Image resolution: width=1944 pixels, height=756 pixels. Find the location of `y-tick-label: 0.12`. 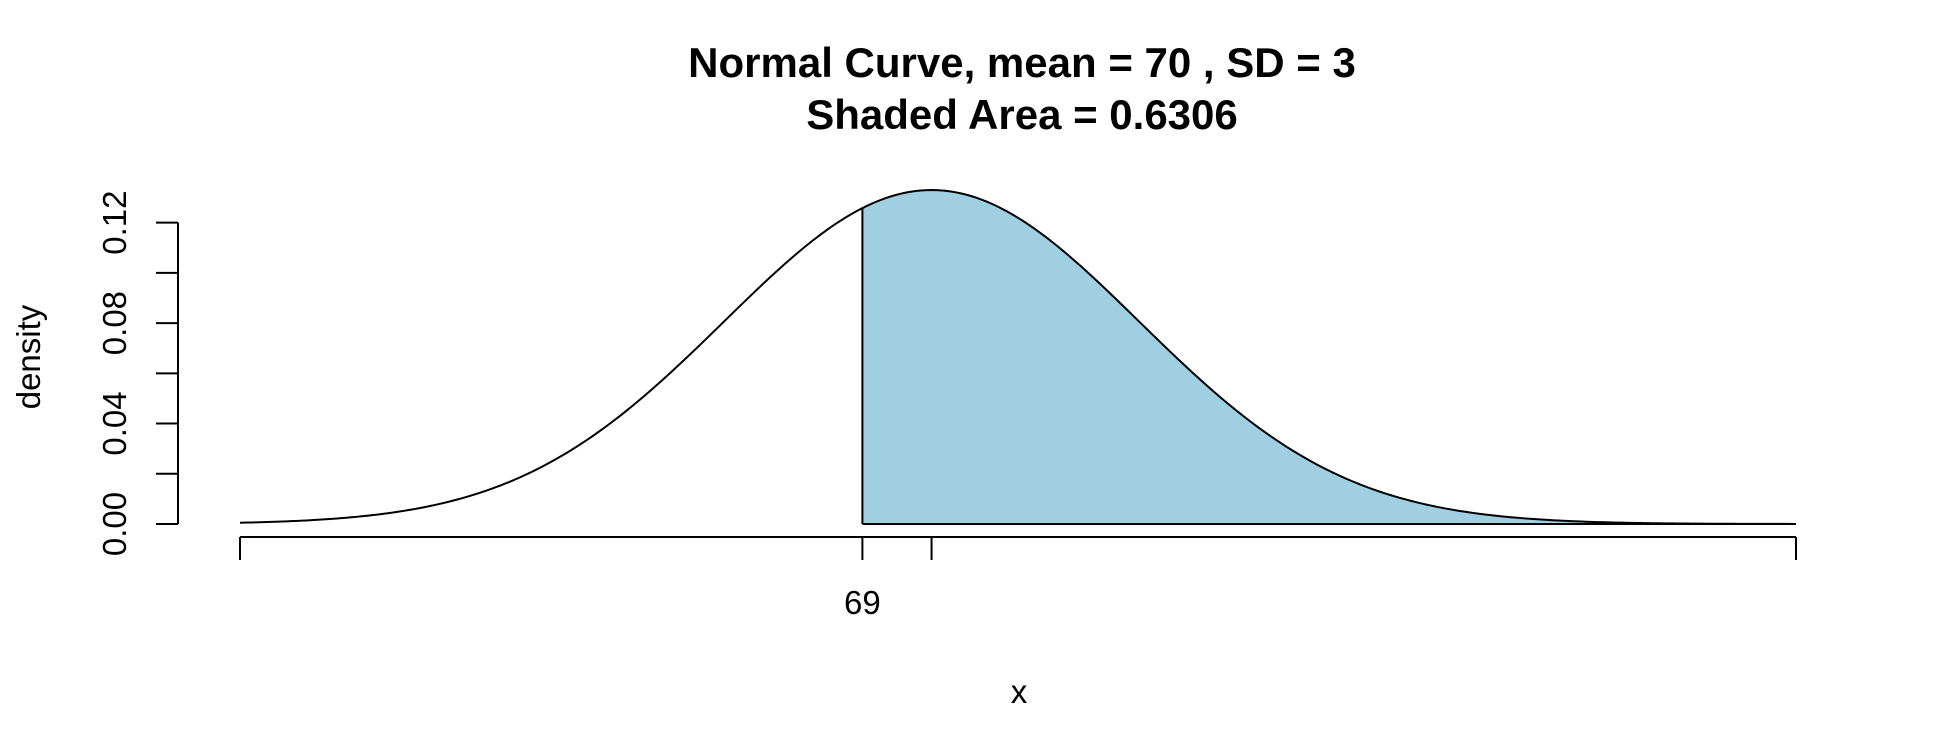

y-tick-label: 0.12 is located at coordinates (114, 223).